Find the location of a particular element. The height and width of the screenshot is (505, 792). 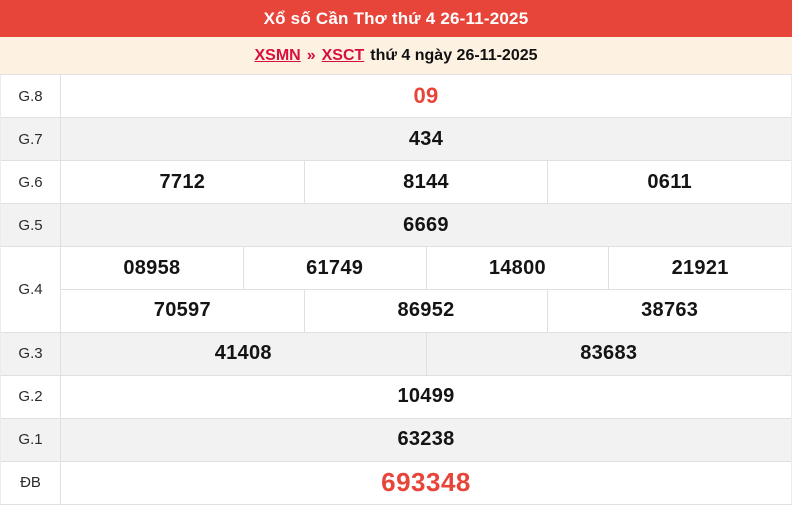

table-row-g8: G.8 09 is located at coordinates (396, 97).